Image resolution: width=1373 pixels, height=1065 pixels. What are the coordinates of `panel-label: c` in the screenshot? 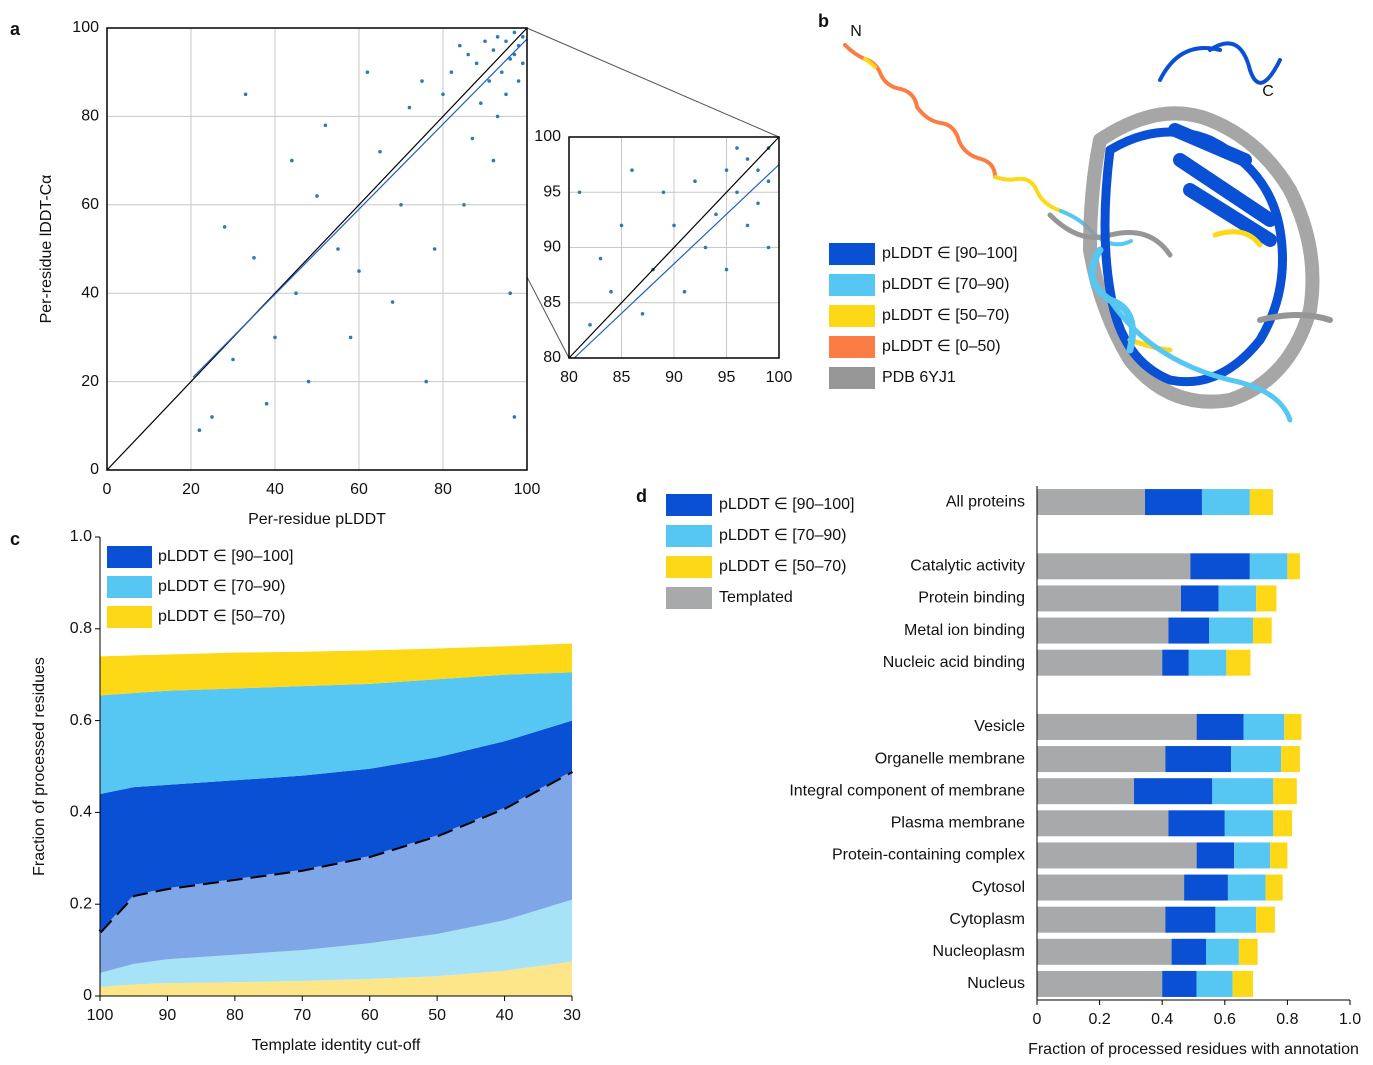 It's located at (15, 539).